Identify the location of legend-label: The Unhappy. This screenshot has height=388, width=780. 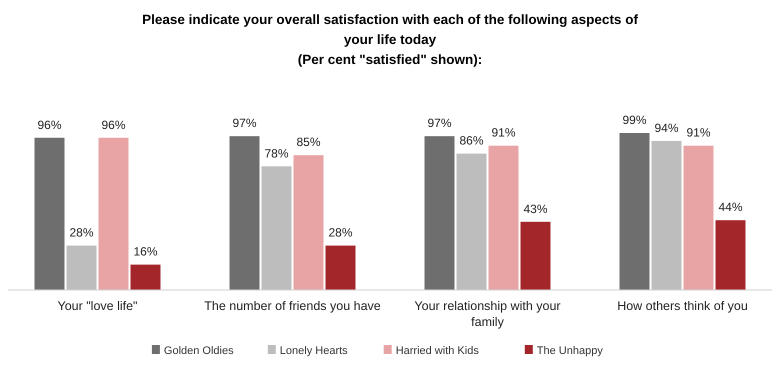
(570, 351).